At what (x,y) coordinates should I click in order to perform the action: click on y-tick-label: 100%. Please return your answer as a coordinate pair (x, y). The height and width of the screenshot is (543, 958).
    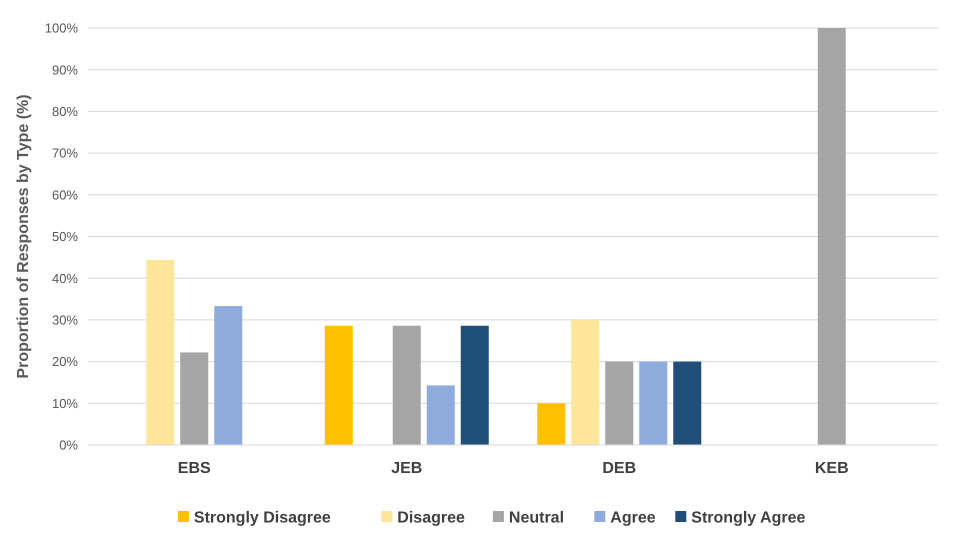
    Looking at the image, I should click on (61, 28).